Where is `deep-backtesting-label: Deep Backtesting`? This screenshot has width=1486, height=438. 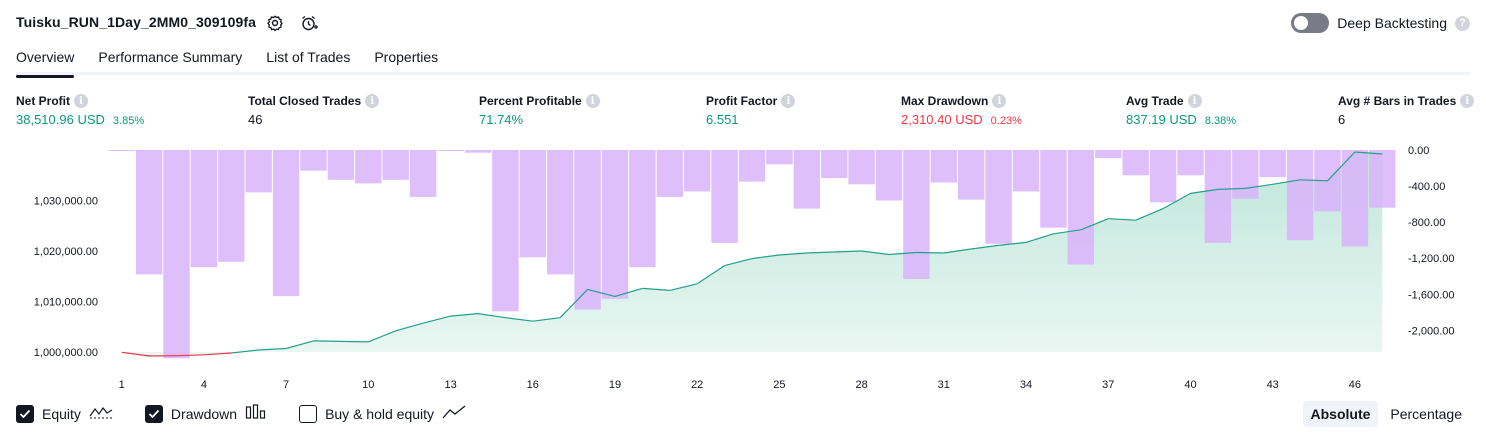
deep-backtesting-label: Deep Backtesting is located at coordinates (1392, 23).